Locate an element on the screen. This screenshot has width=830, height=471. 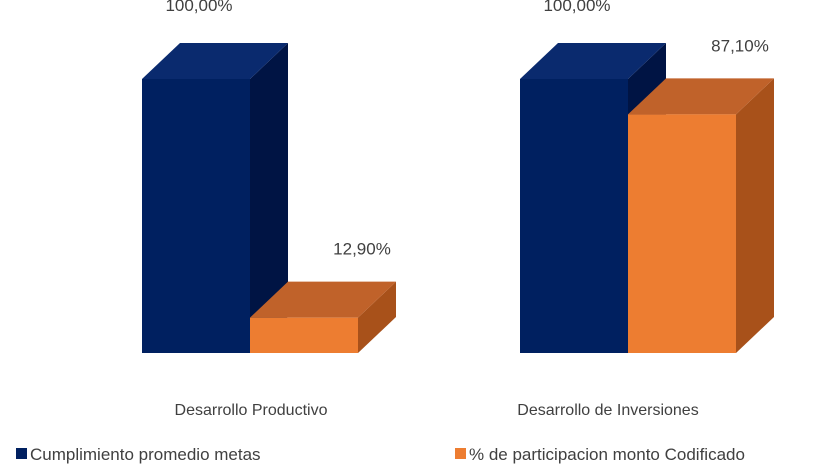
legend-item-2: % de participacion monto Codificado is located at coordinates (600, 454).